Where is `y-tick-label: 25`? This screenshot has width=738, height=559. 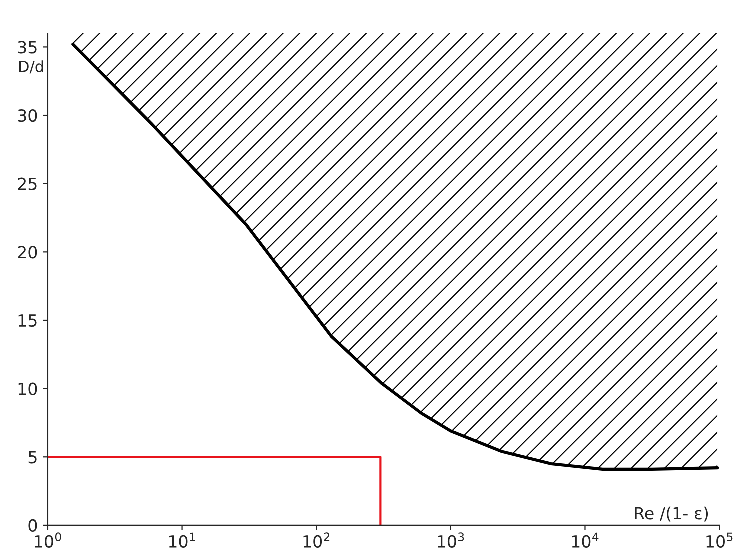
y-tick-label: 25 is located at coordinates (27, 184).